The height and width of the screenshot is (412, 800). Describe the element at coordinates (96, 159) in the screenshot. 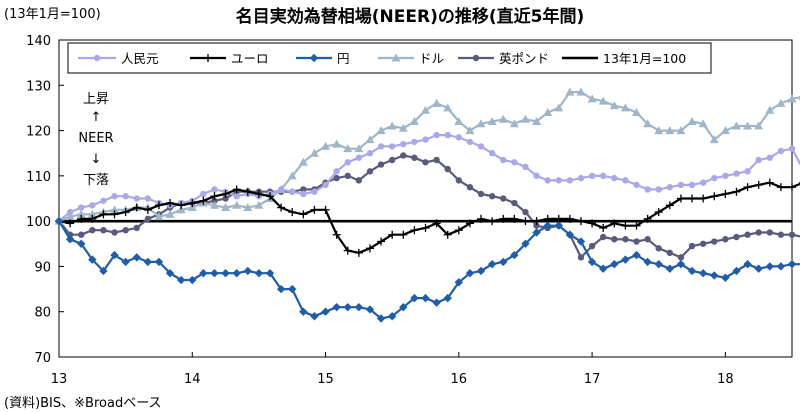

I see `annotation-down-arrow: ↓` at that location.